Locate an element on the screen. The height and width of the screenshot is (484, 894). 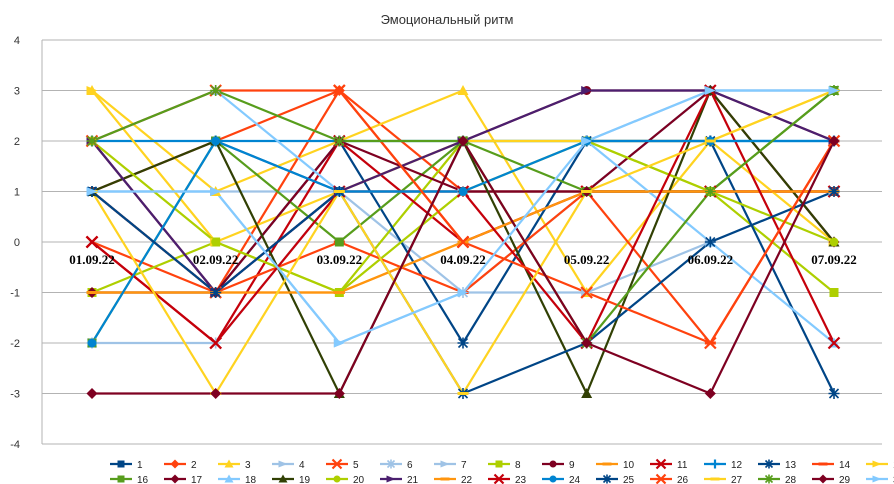
legend-item-20: 20 is located at coordinates (345, 479).